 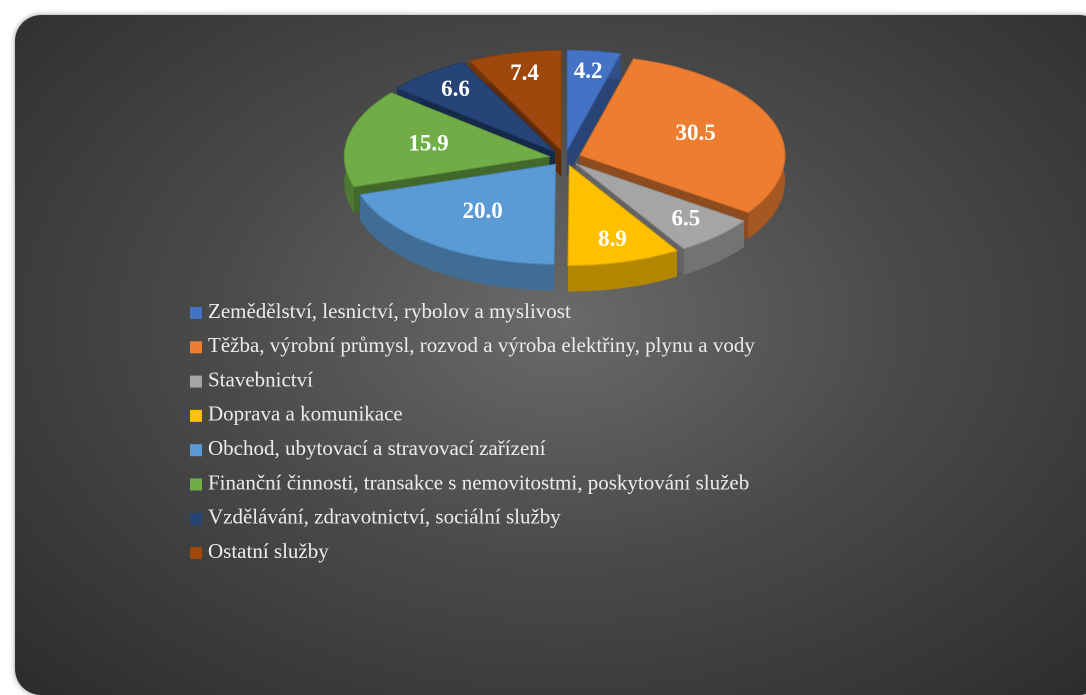 I want to click on legend-label: Stavebnictví, so click(x=260, y=379).